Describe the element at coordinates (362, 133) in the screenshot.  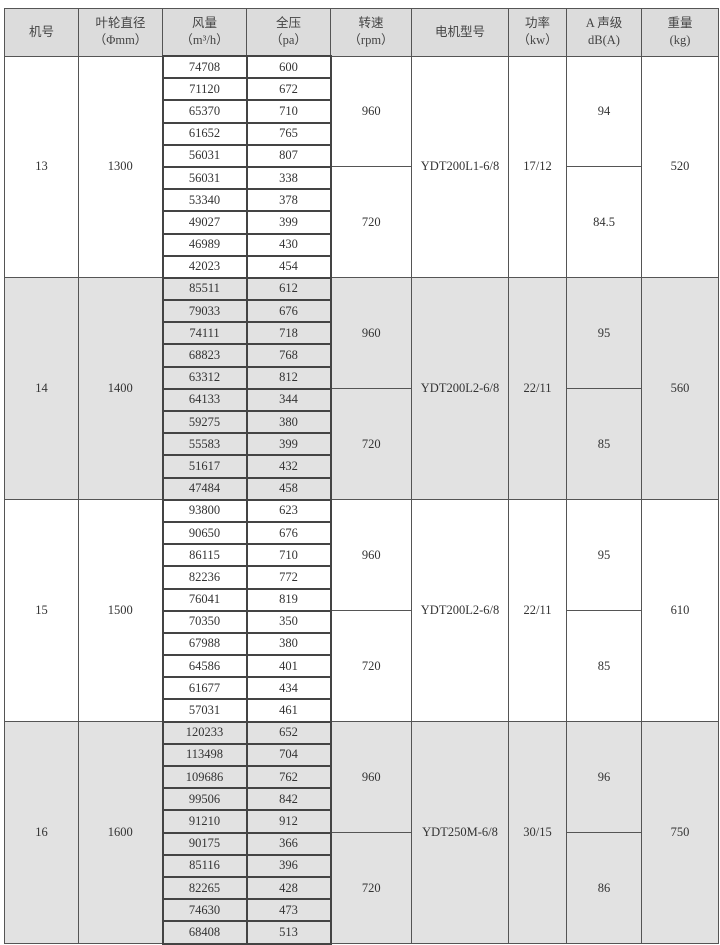
I see `table-row: 61652 765` at that location.